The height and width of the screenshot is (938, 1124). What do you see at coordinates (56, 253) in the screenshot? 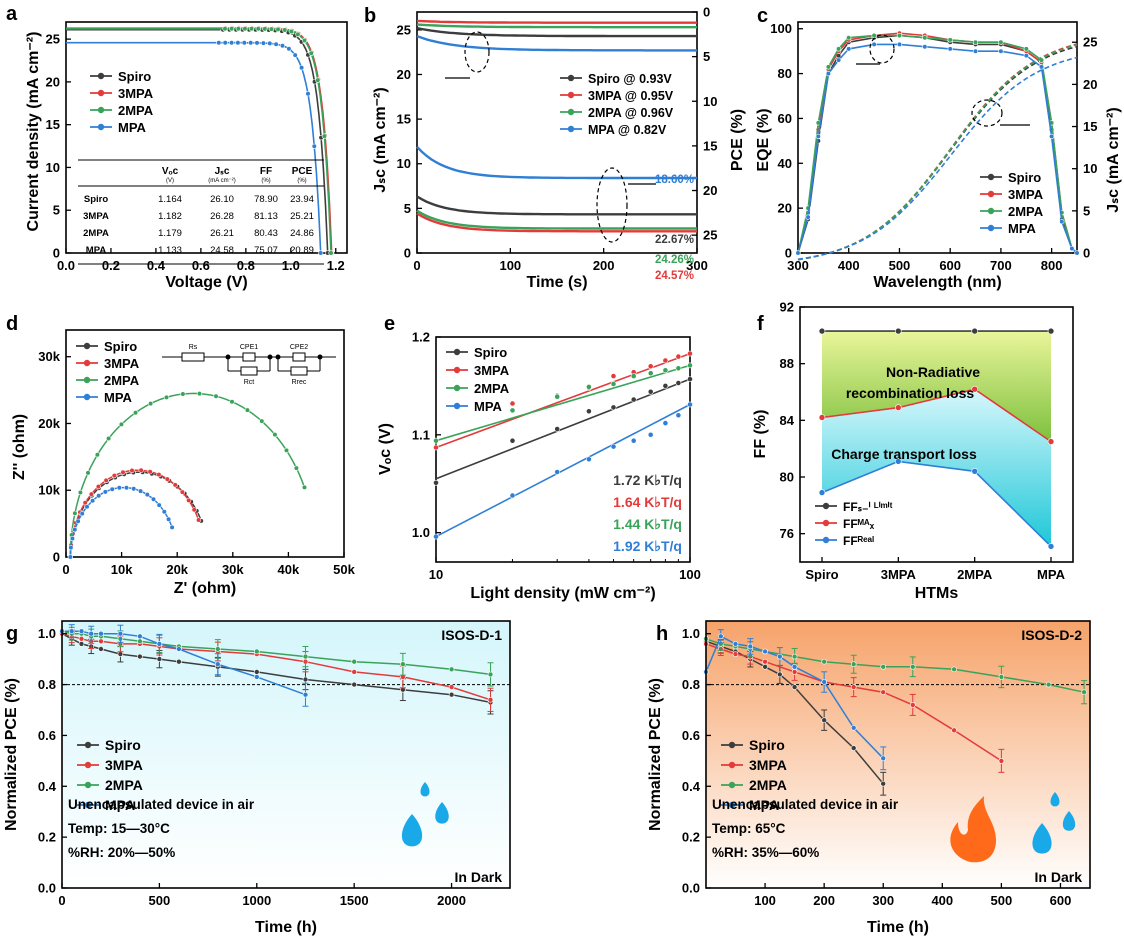
I see `y-tick-label: 0` at bounding box center [56, 253].